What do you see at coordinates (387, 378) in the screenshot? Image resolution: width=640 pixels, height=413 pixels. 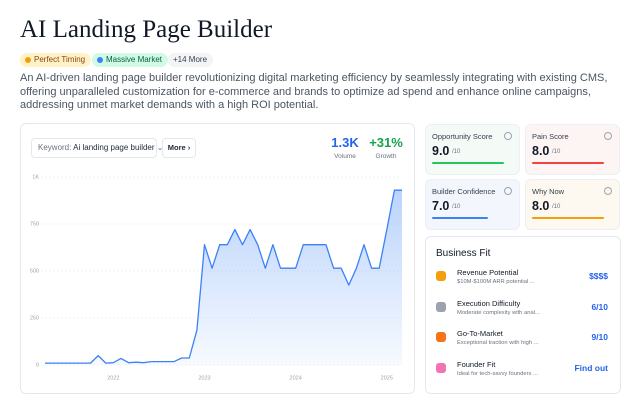 I see `x-tick-label: 2025` at bounding box center [387, 378].